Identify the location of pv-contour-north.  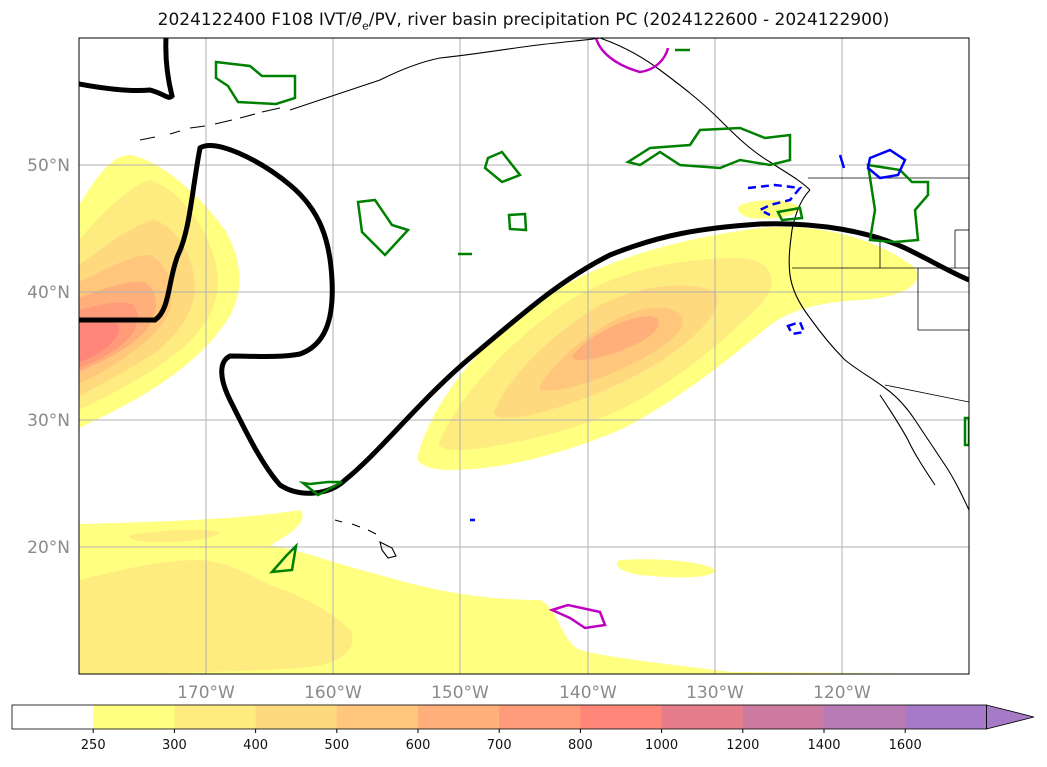
(127, 69).